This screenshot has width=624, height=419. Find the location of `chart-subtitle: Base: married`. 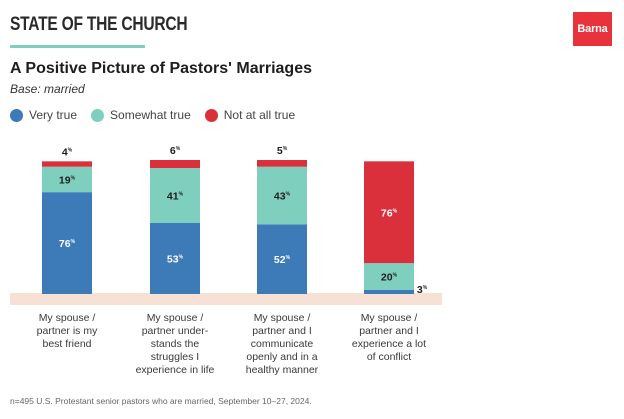

chart-subtitle: Base: married is located at coordinates (47, 89).